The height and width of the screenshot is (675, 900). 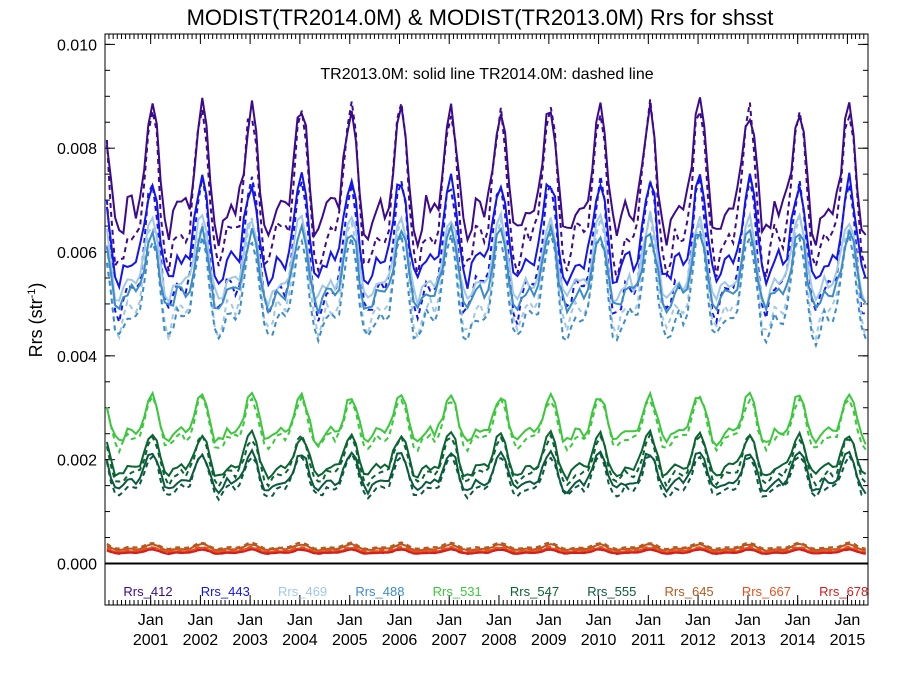 I want to click on legend-label: Rrs_488, so click(x=379, y=591).